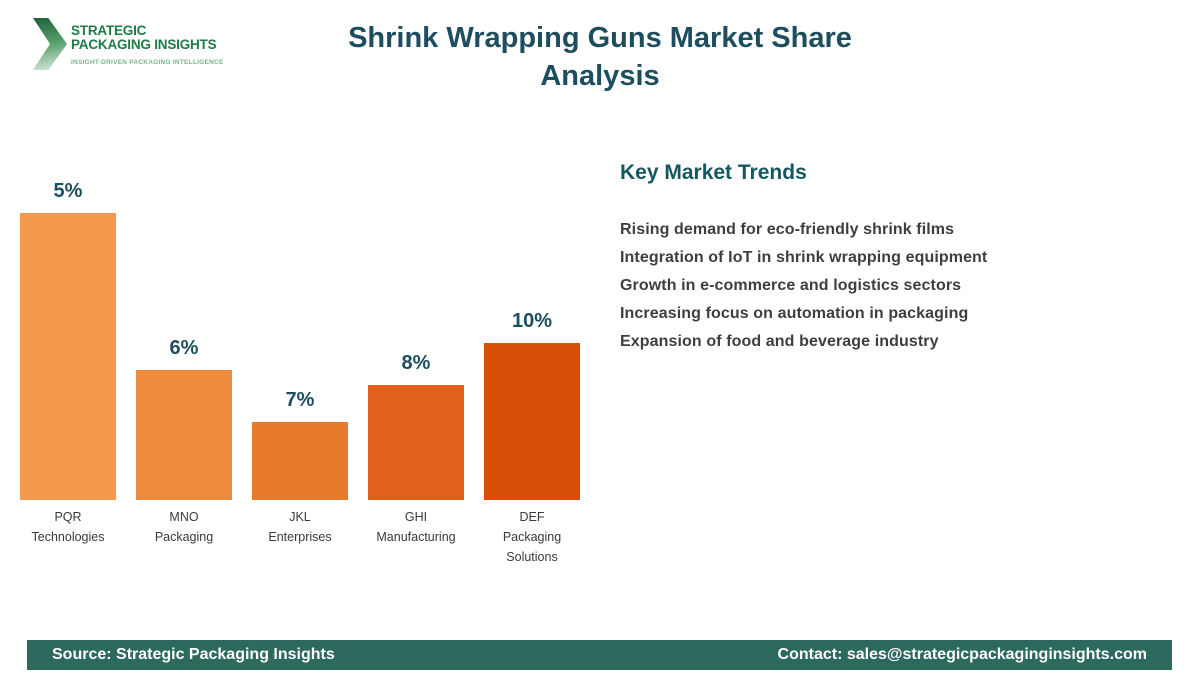  Describe the element at coordinates (416, 448) in the screenshot. I see `bar-ghi-manufacturing: 8% GHI Manufacturing` at that location.